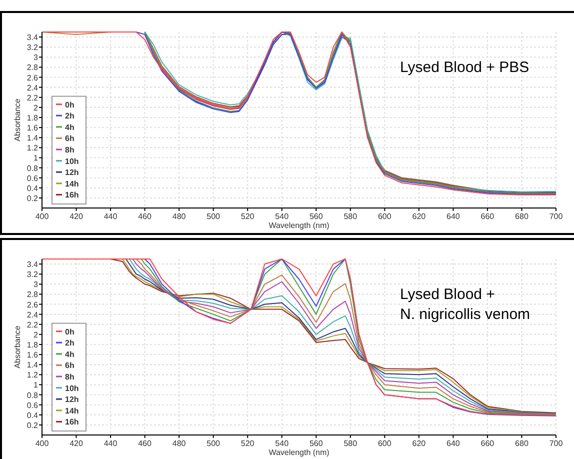  I want to click on text: Lysed Blood +, so click(448, 294).